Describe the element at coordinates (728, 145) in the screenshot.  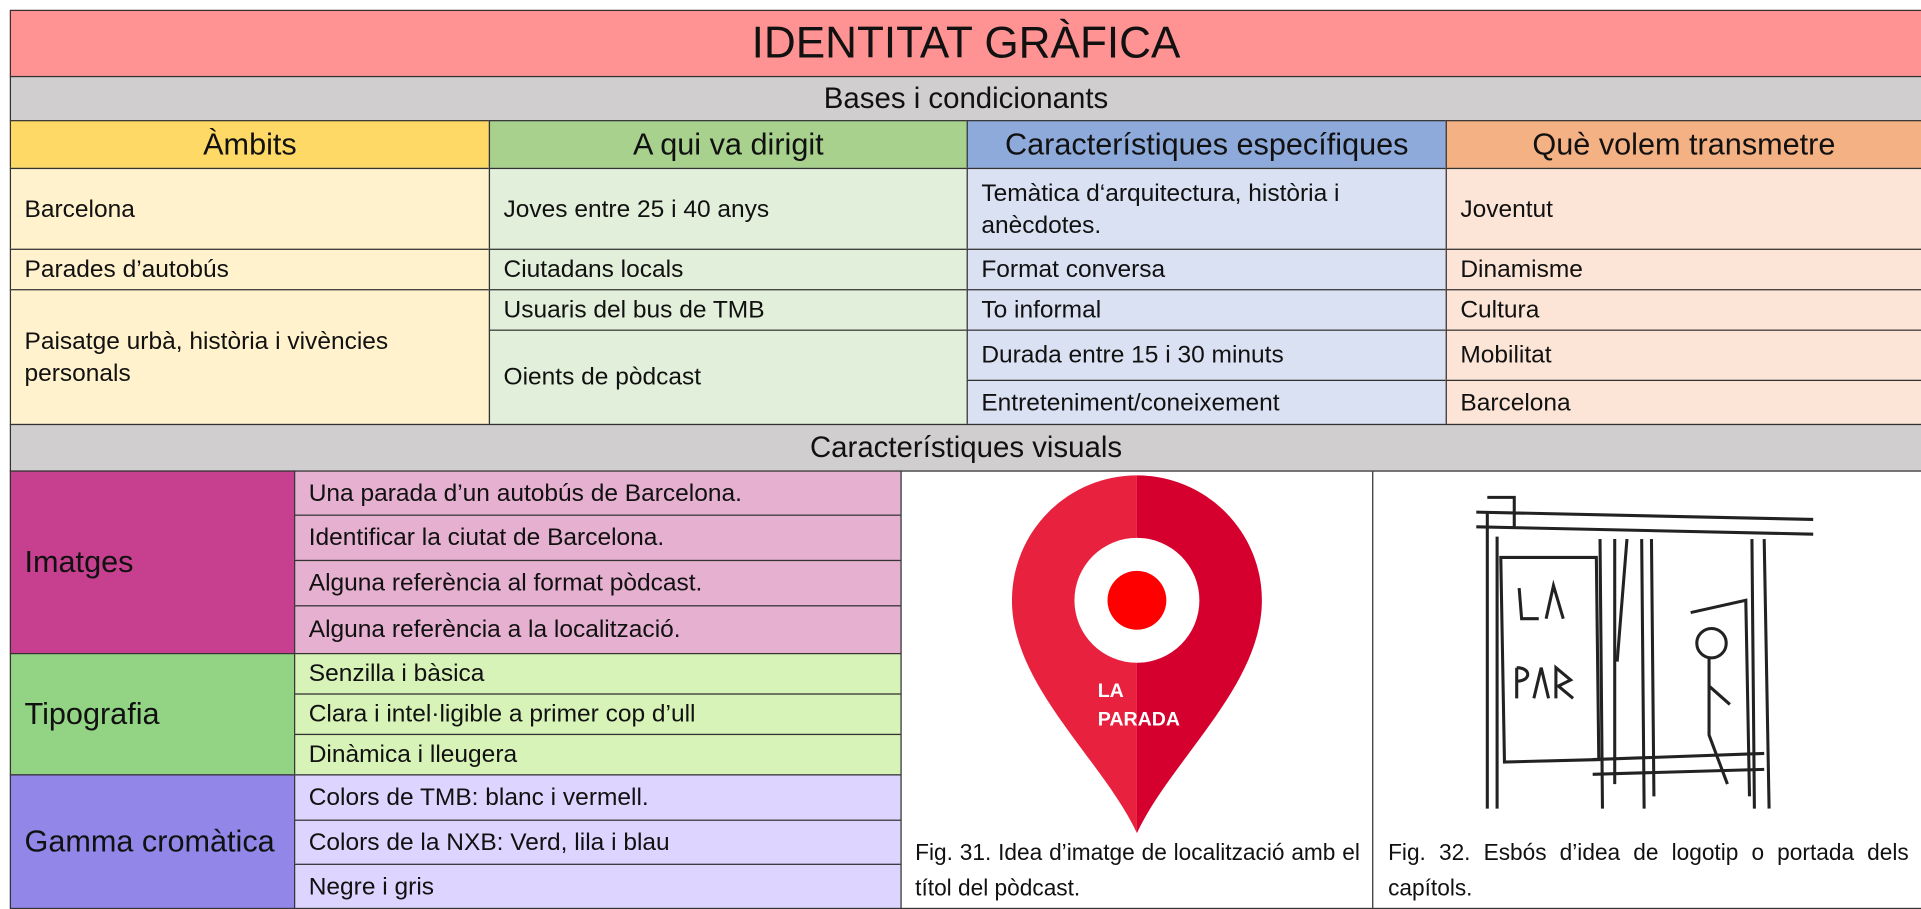
I see `column-header: A qui va dirigit` at that location.